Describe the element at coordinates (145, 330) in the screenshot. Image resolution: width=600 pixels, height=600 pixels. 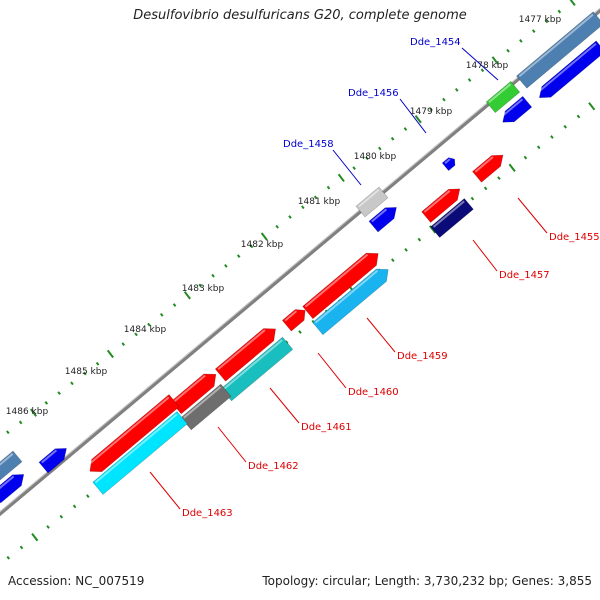
I see `scale-label: 1484 kbp` at that location.